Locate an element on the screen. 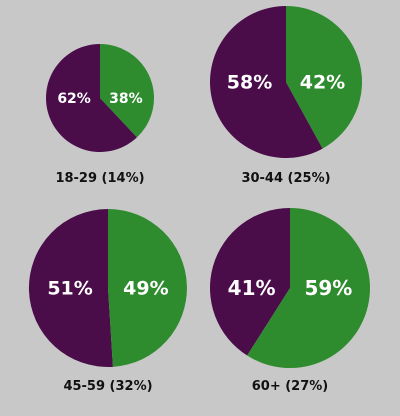 The width and height of the screenshot is (400, 416). slice-label-green: 38% is located at coordinates (126, 99).